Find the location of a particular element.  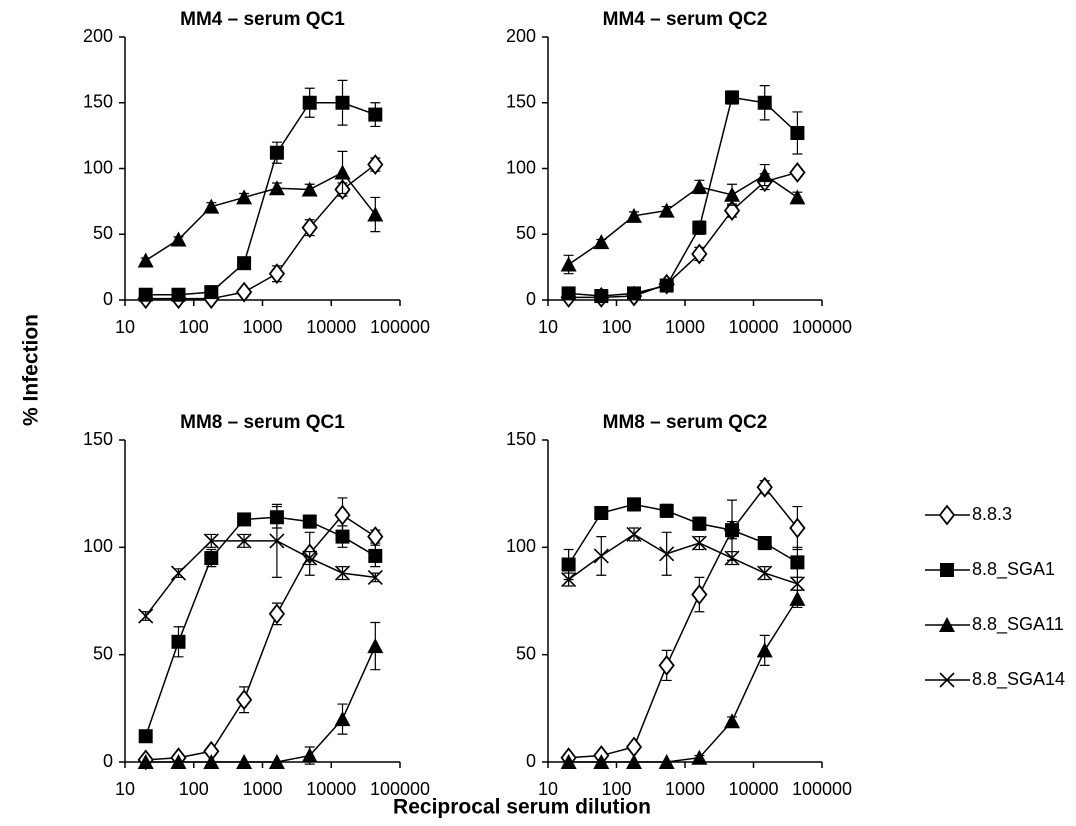

panel-title: MM4 – serum QC2 is located at coordinates (685, 19).